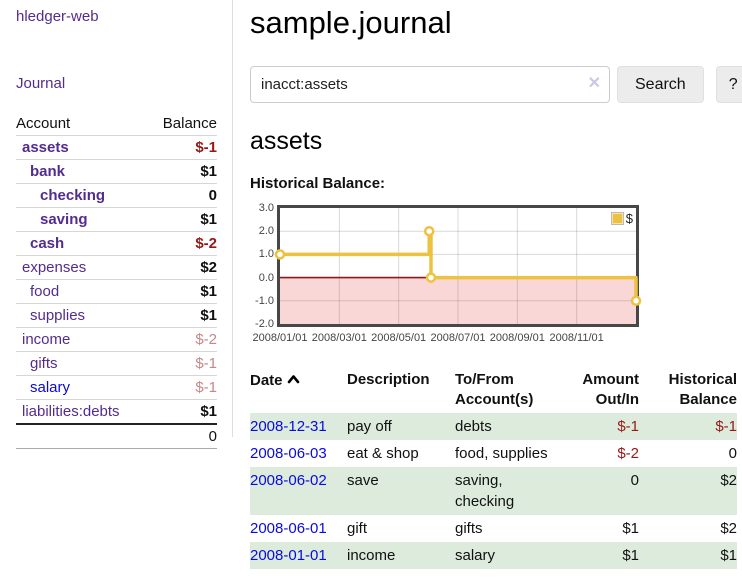 The image size is (742, 582). Describe the element at coordinates (64, 219) in the screenshot. I see `account-link-saving: saving` at that location.